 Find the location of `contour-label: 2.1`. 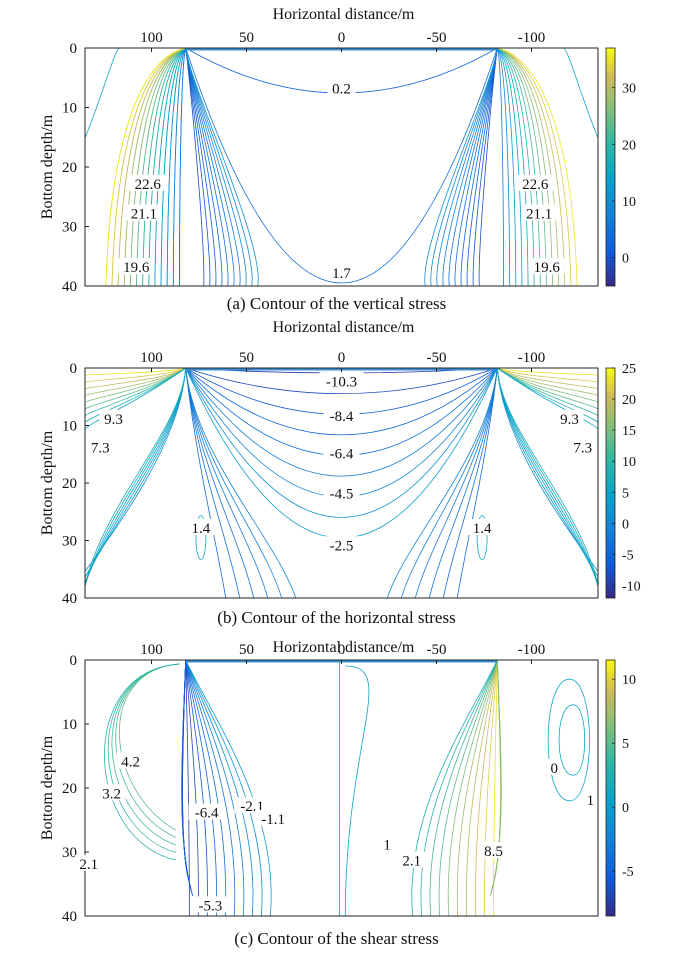

contour-label: 2.1 is located at coordinates (88, 865).